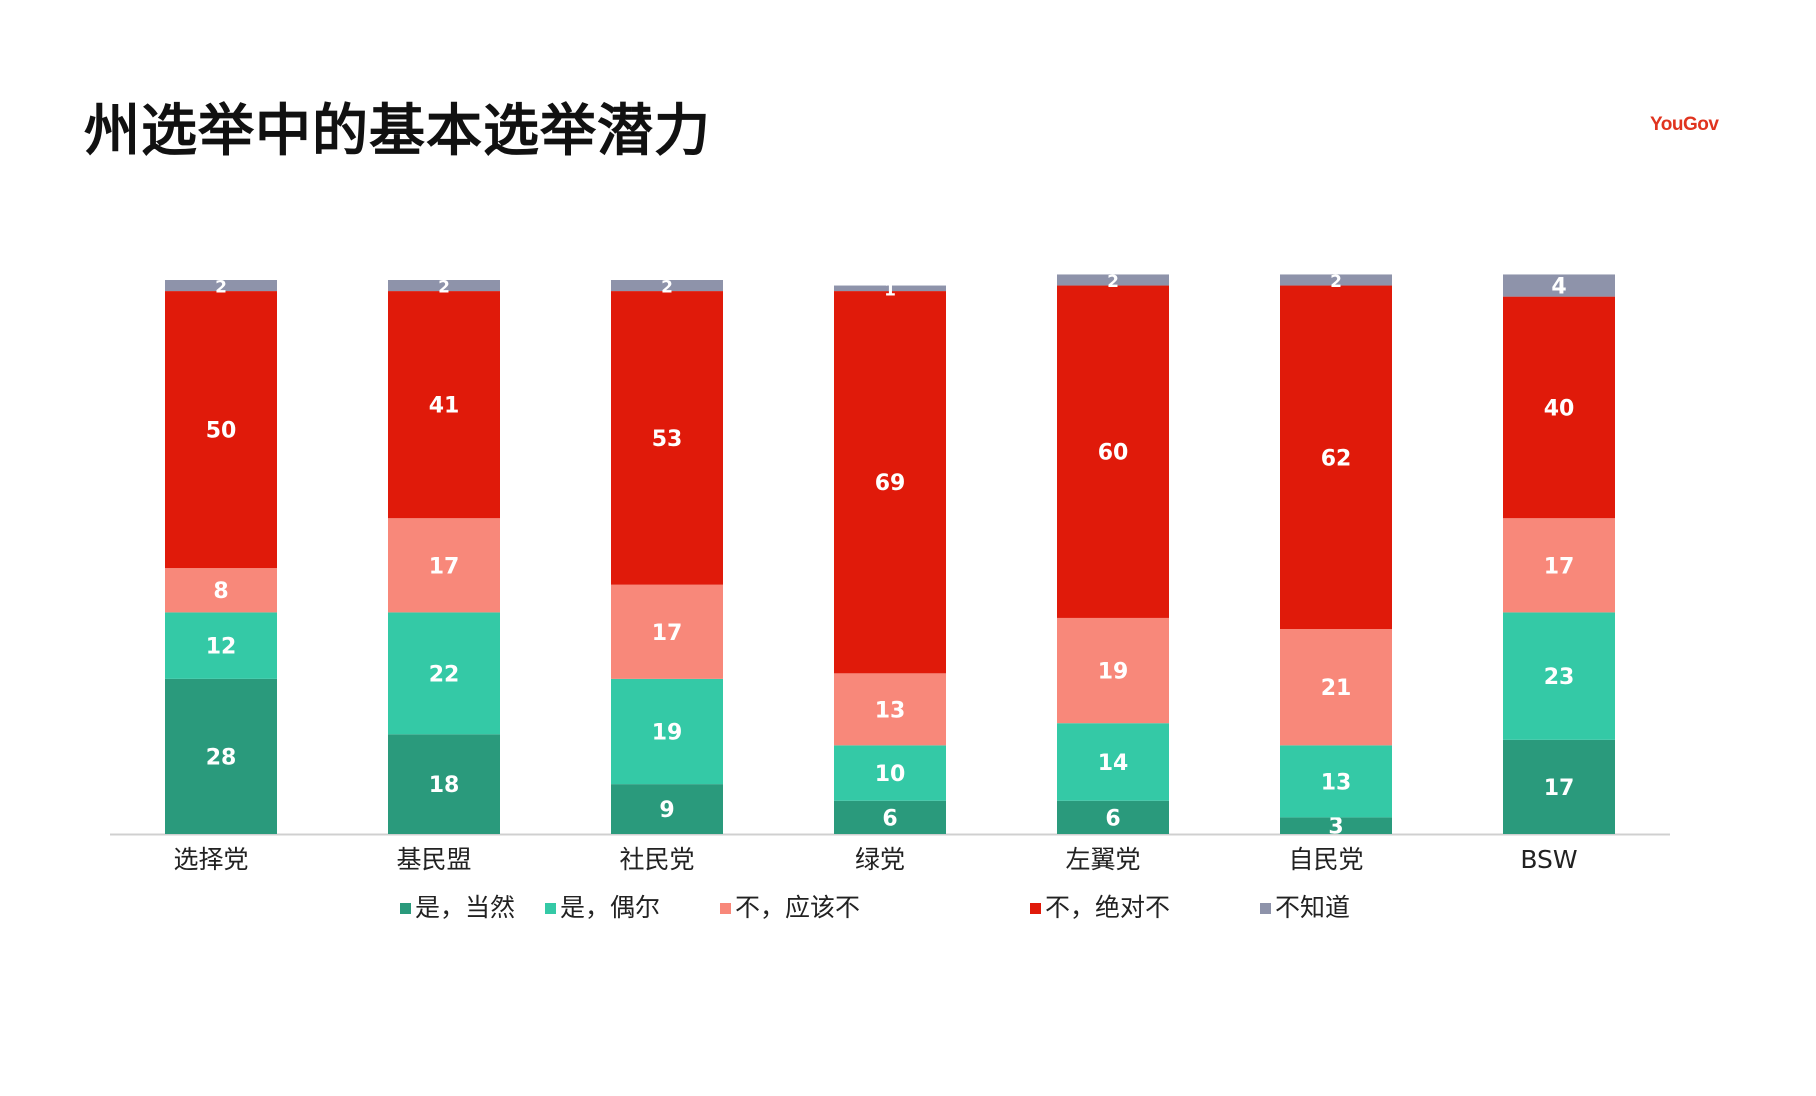 The image size is (1816, 1096). What do you see at coordinates (656, 859) in the screenshot?
I see `category-label: 社民党` at bounding box center [656, 859].